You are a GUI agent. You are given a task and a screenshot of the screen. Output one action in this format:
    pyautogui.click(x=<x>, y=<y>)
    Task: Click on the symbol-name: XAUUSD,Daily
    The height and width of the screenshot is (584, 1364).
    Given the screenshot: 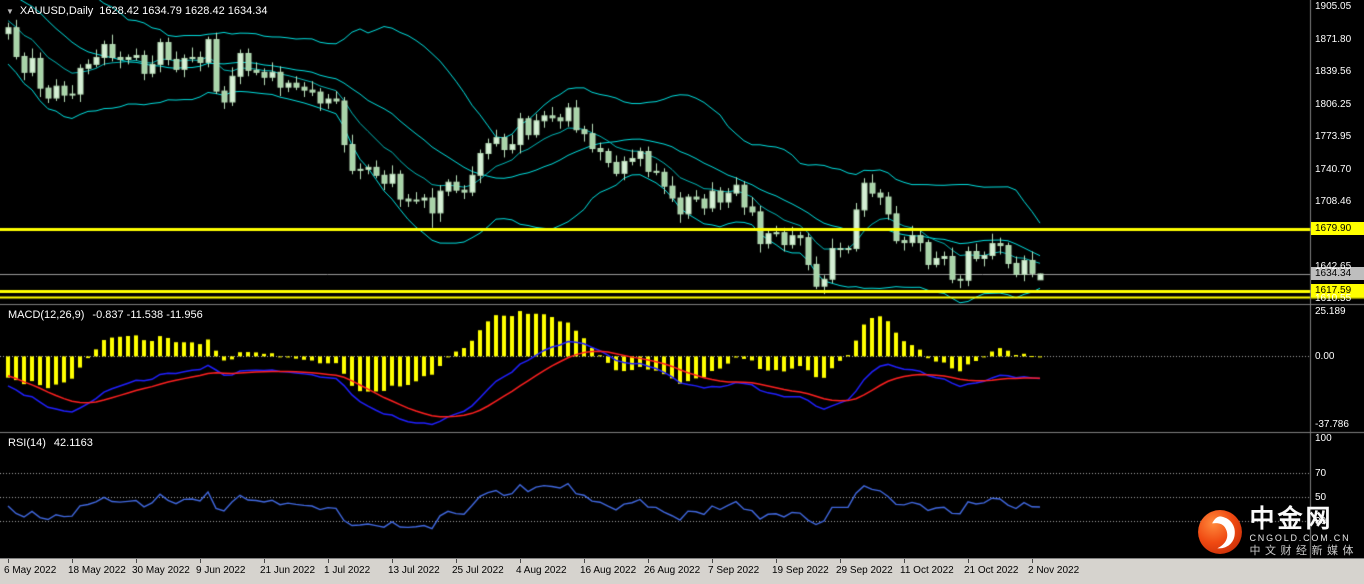 What is the action you would take?
    pyautogui.click(x=56, y=11)
    